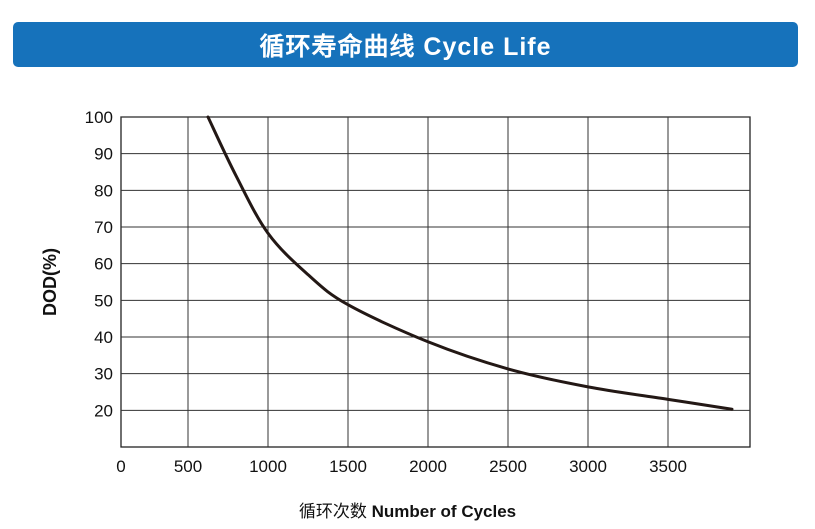 This screenshot has width=815, height=529. Describe the element at coordinates (120, 466) in the screenshot. I see `x-tick-label: 0` at that location.